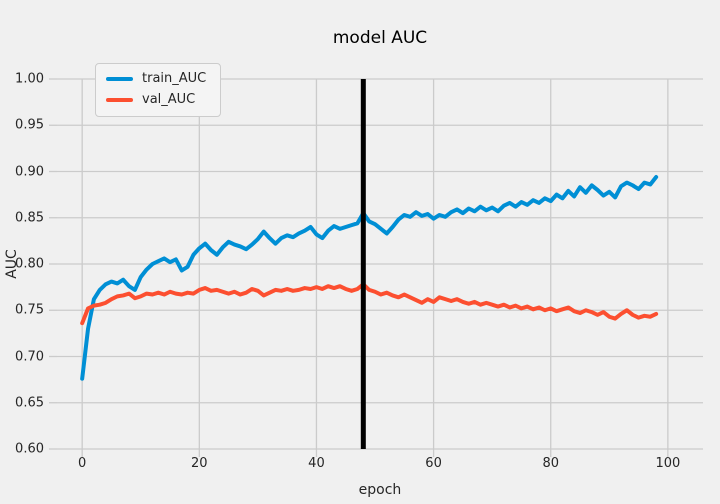 This screenshot has width=720, height=504. Describe the element at coordinates (158, 90) in the screenshot. I see `legend: train_AUC val_AUC` at that location.